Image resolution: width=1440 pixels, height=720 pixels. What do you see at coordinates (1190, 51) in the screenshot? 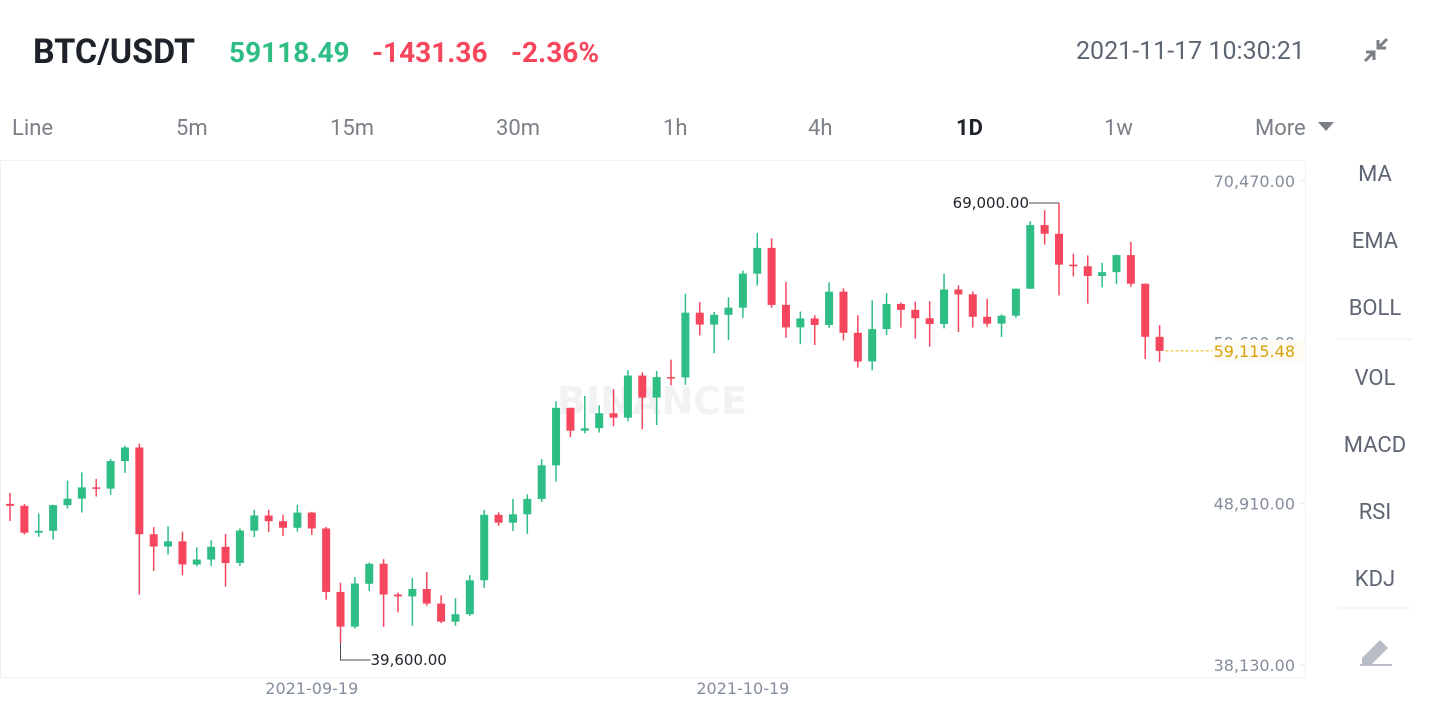
I see `timestamp: 2021-11-17 10:30:21` at bounding box center [1190, 51].